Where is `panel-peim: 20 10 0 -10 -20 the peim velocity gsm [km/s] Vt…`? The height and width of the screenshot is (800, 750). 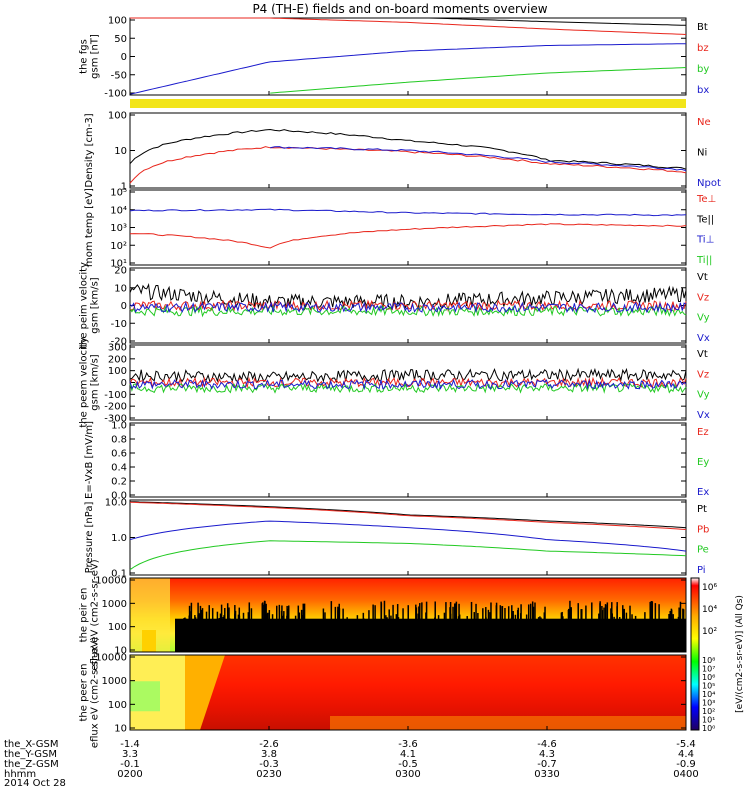 panel-peim: 20 10 0 -10 -20 the peim velocity gsm [km/s] Vt… is located at coordinates (394, 305).